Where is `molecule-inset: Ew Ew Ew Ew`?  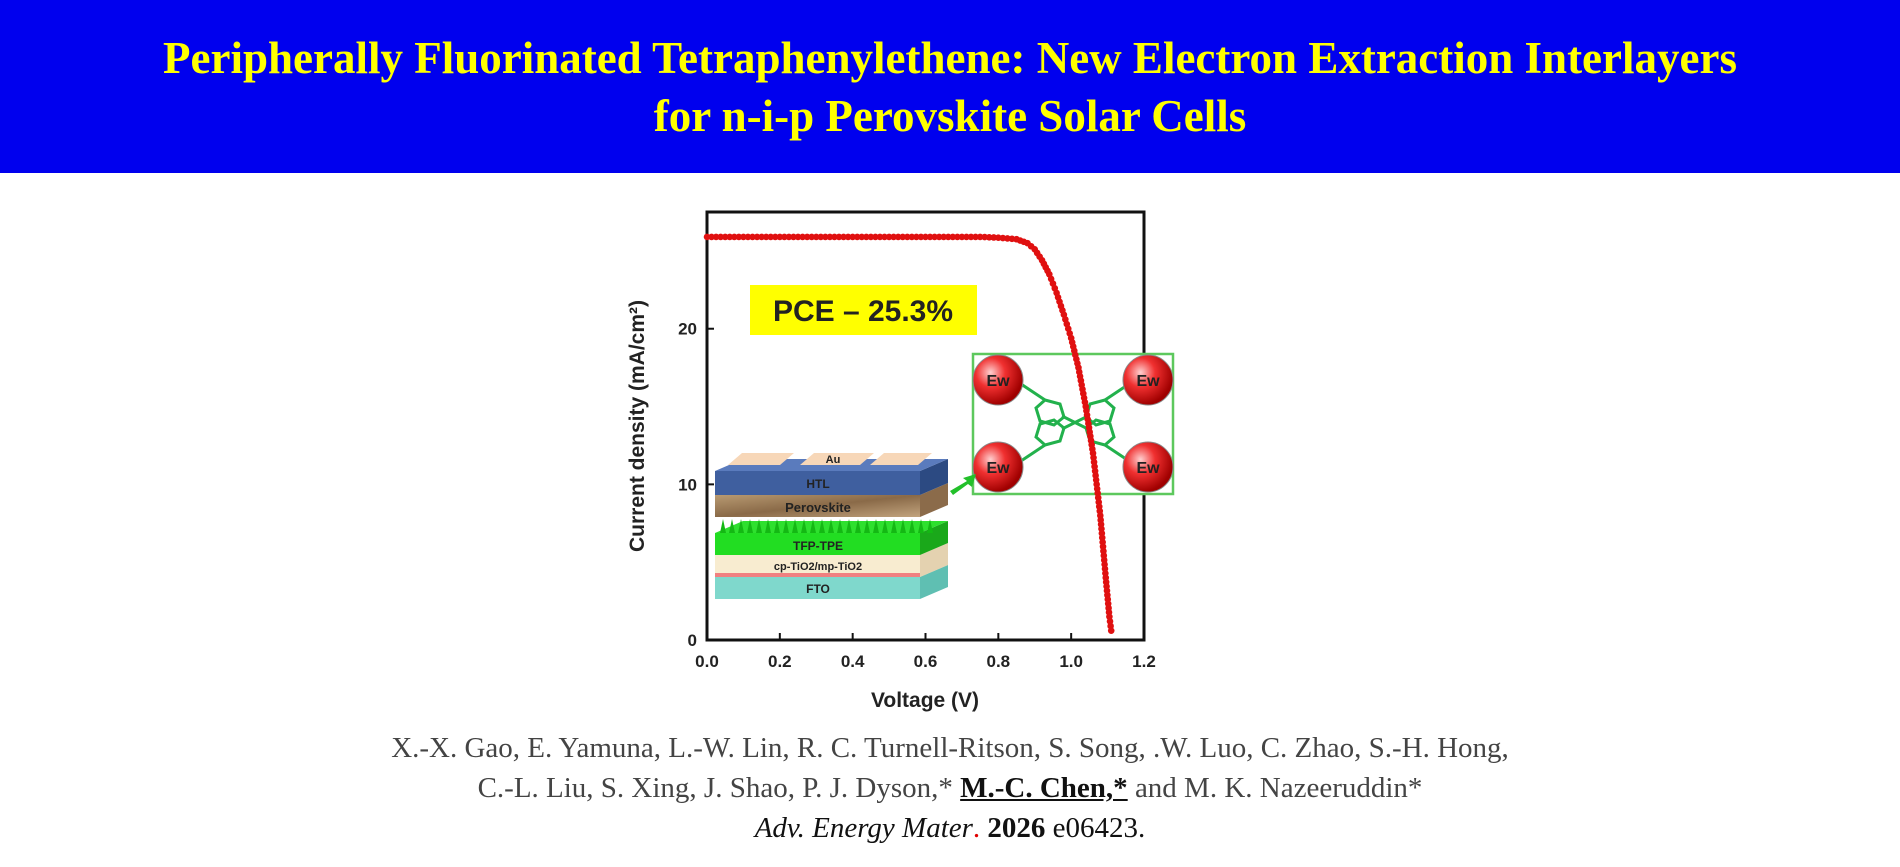 molecule-inset: Ew Ew Ew Ew is located at coordinates (1073, 424).